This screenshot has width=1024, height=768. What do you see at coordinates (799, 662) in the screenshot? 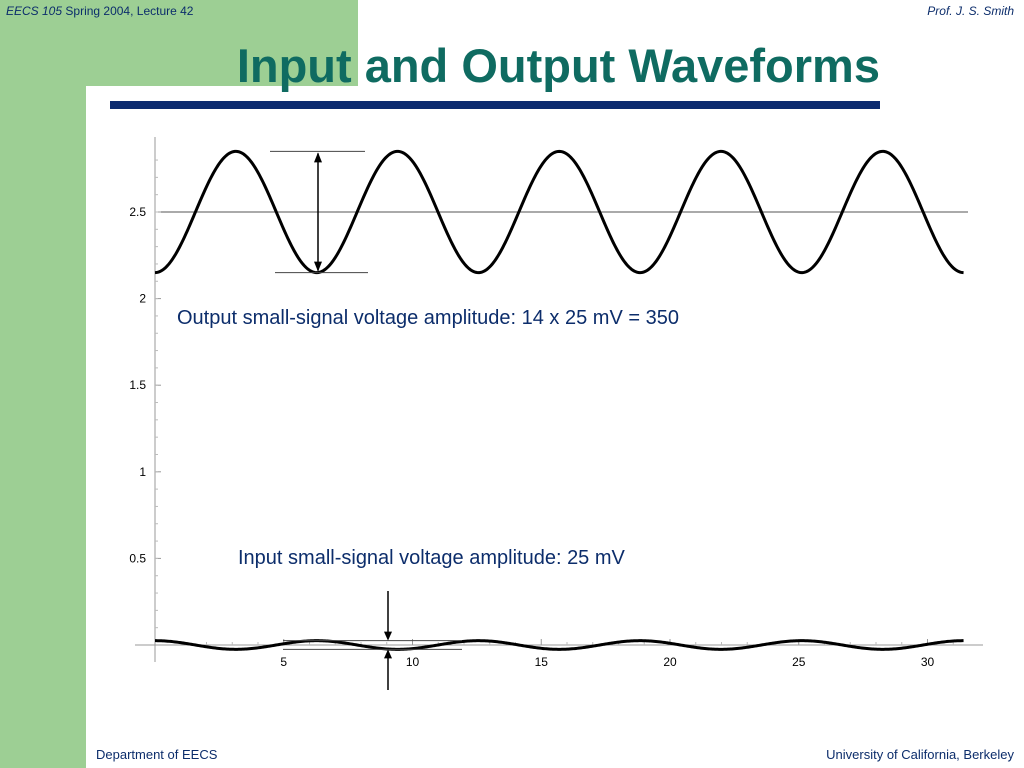
I see `x-tick-label: 25` at bounding box center [799, 662].